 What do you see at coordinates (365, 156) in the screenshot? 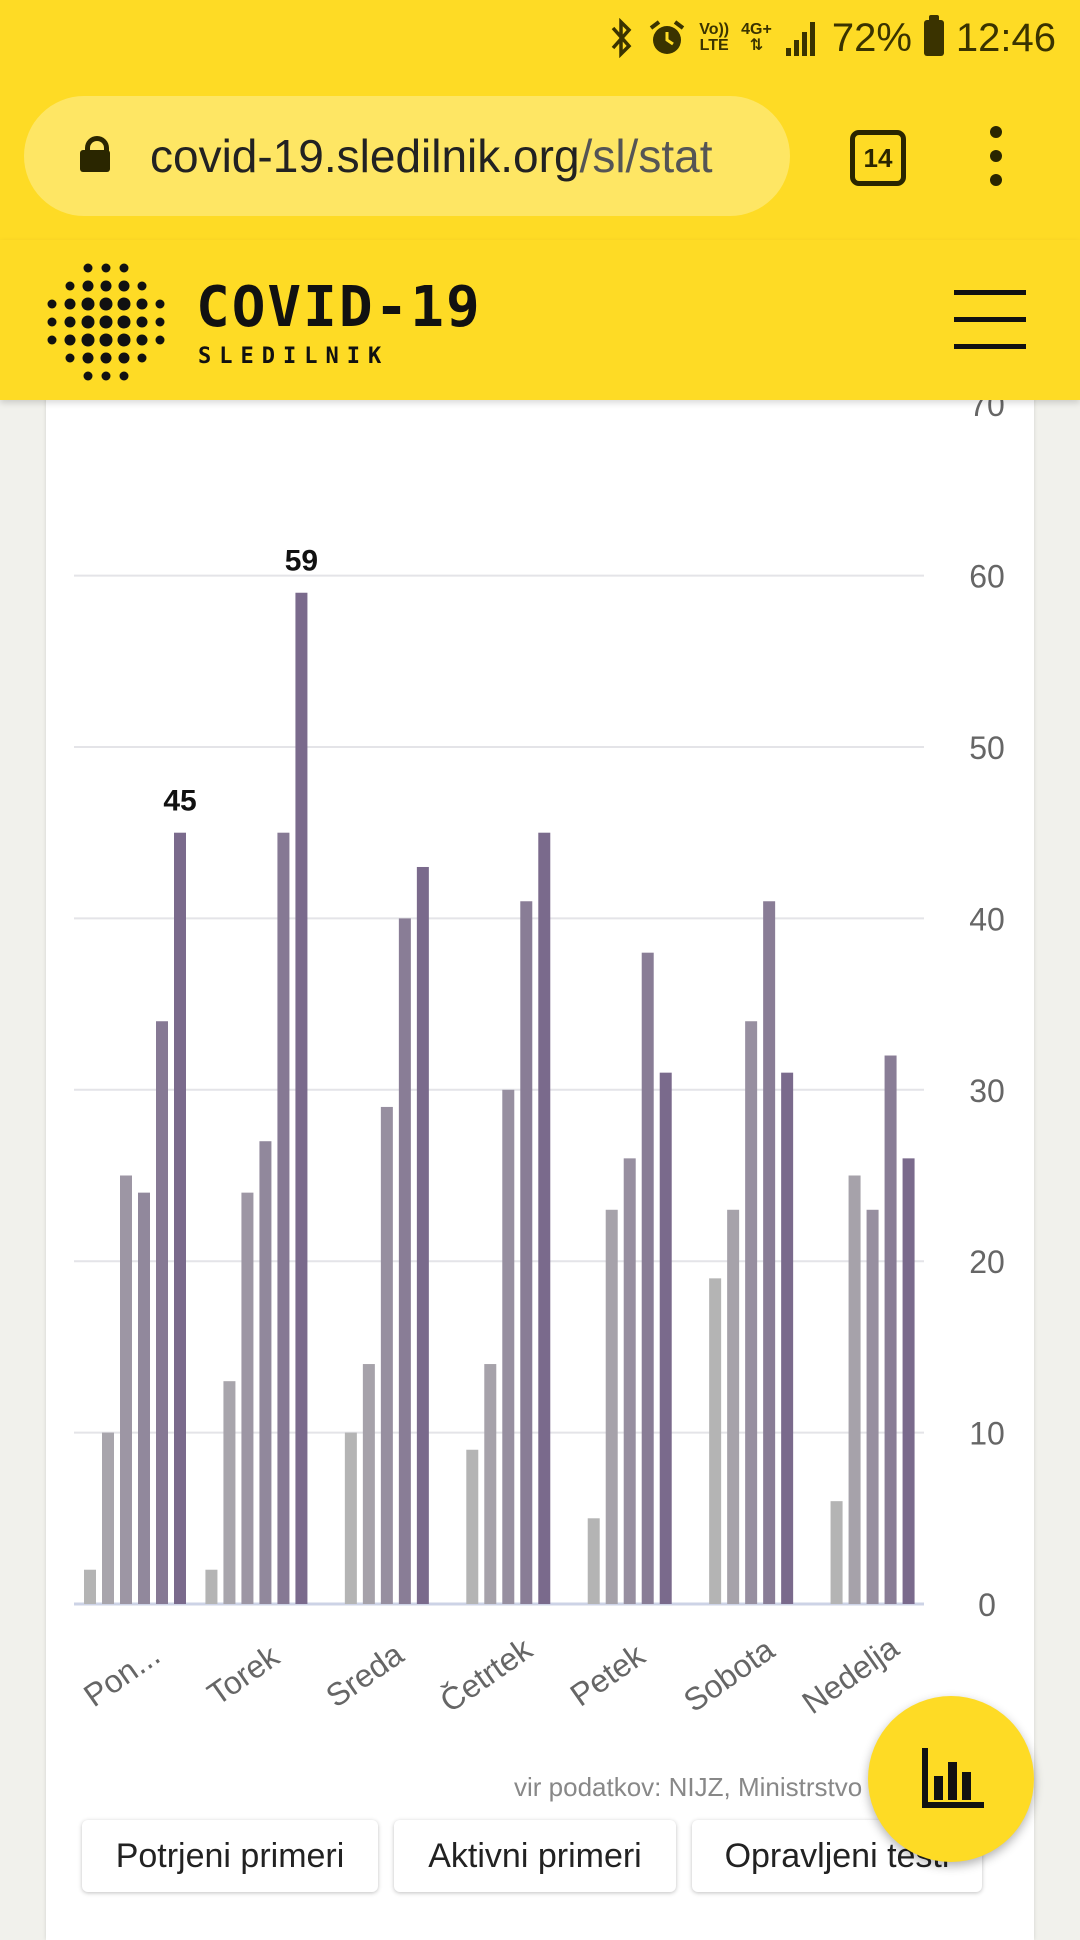
I see `url-domain: covid-19.sledilnik.org` at bounding box center [365, 156].